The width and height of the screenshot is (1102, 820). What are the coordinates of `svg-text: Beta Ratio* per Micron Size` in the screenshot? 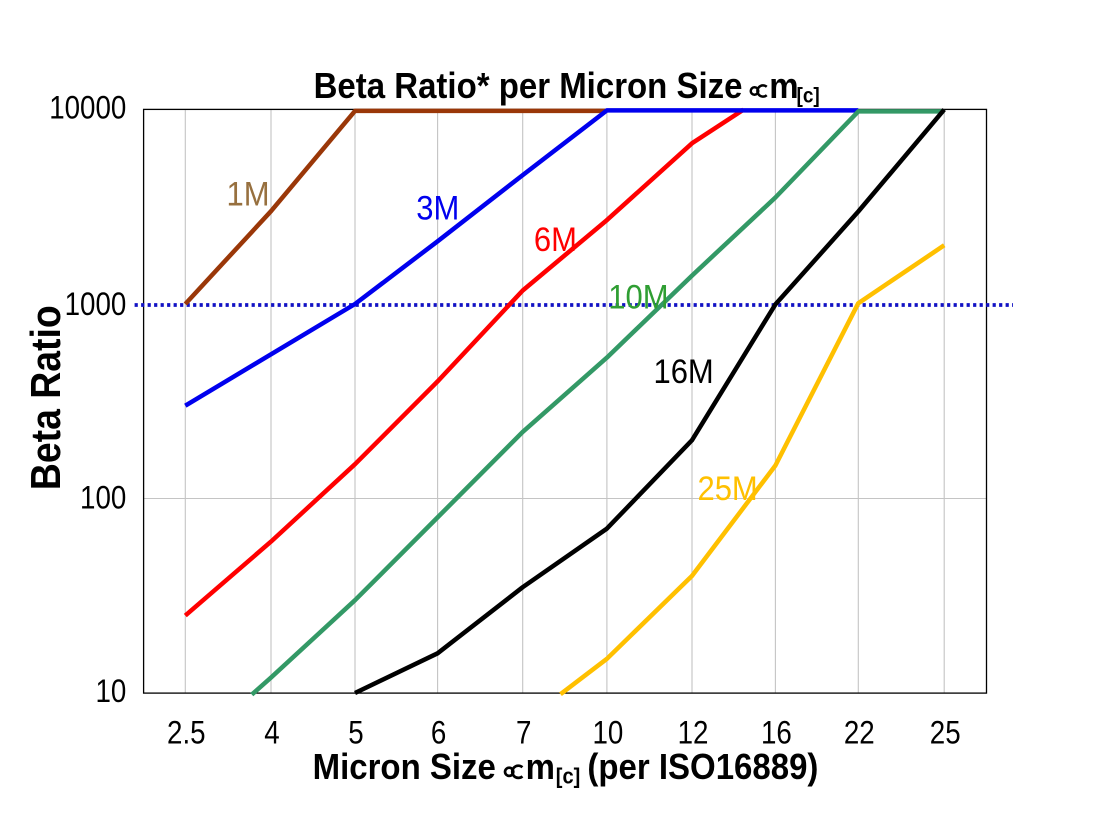 It's located at (528, 86).